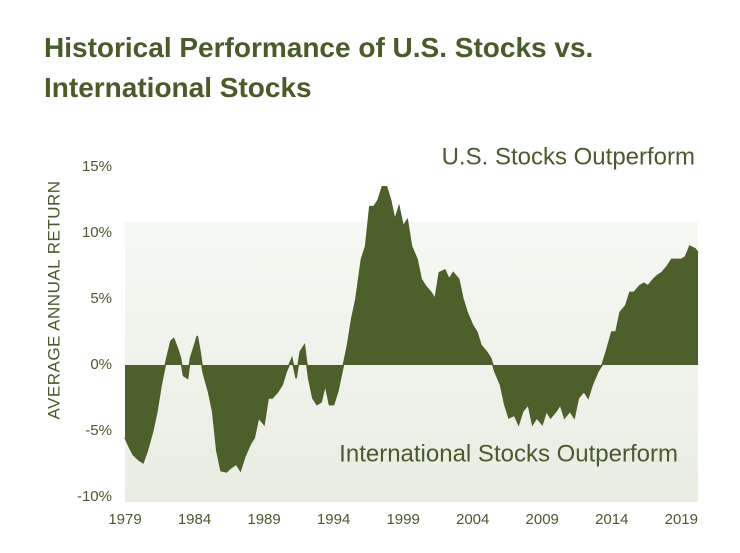 The width and height of the screenshot is (740, 553). What do you see at coordinates (333, 519) in the screenshot?
I see `x-tick-label: 1994` at bounding box center [333, 519].